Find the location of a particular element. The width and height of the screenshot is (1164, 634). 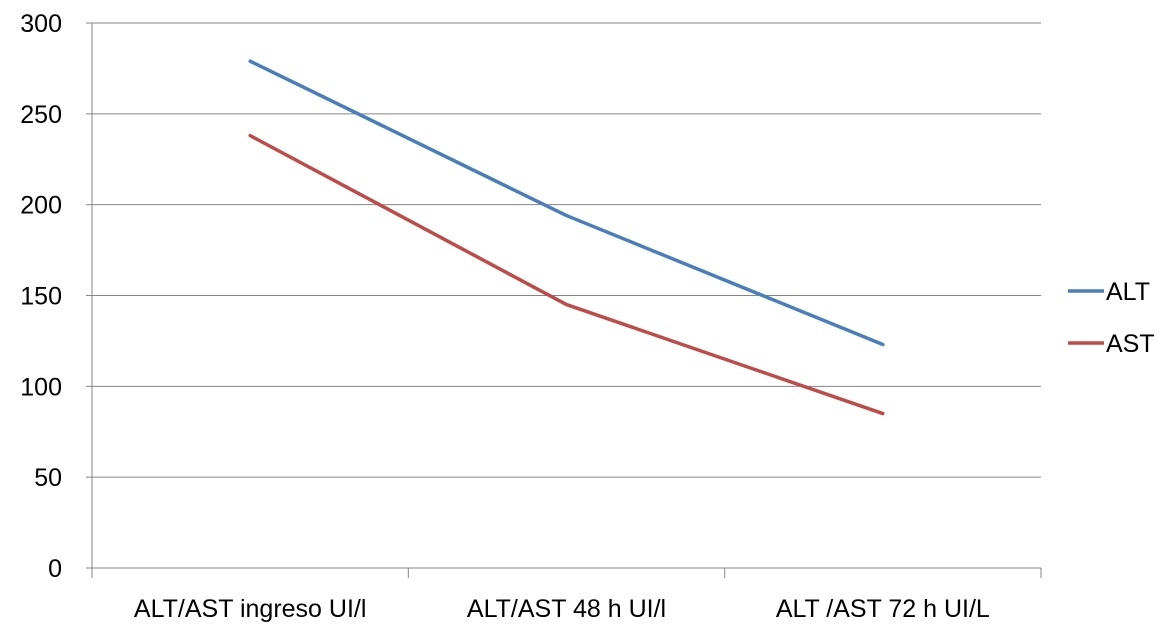

legend-label-alt: ALT is located at coordinates (1128, 292).